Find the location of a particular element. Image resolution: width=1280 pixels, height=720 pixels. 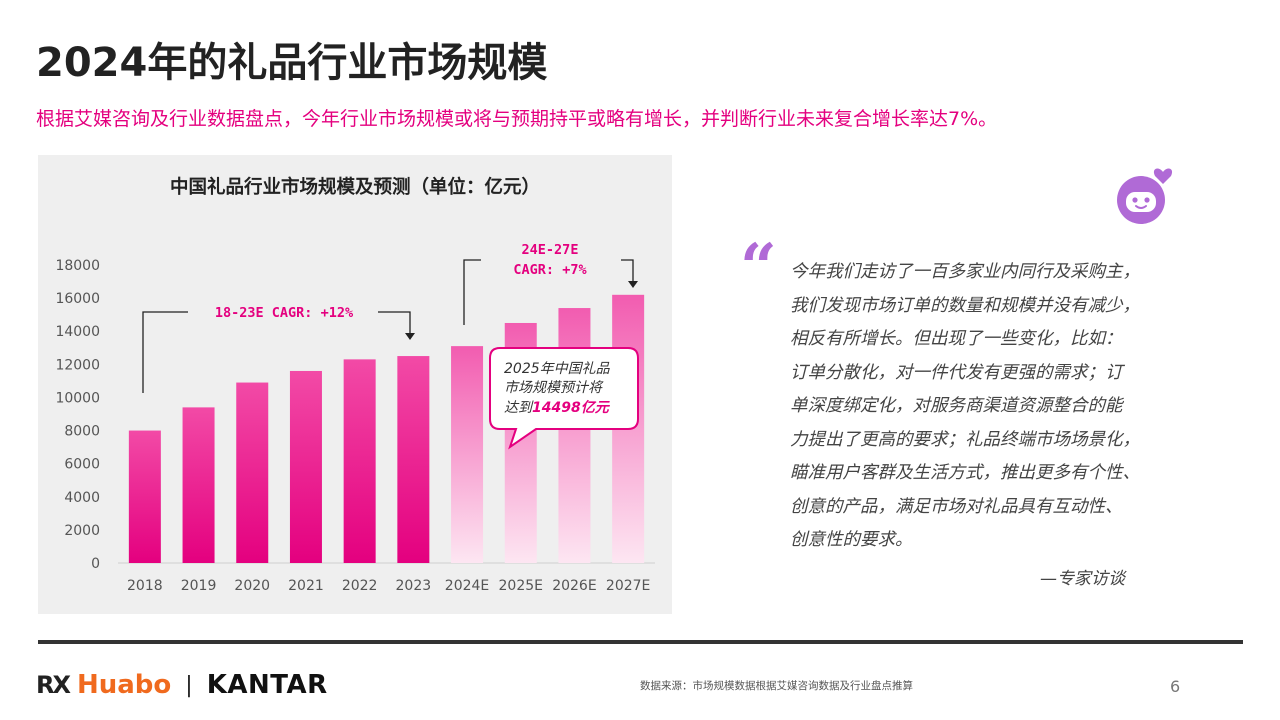

bar-2022 is located at coordinates (359, 461).